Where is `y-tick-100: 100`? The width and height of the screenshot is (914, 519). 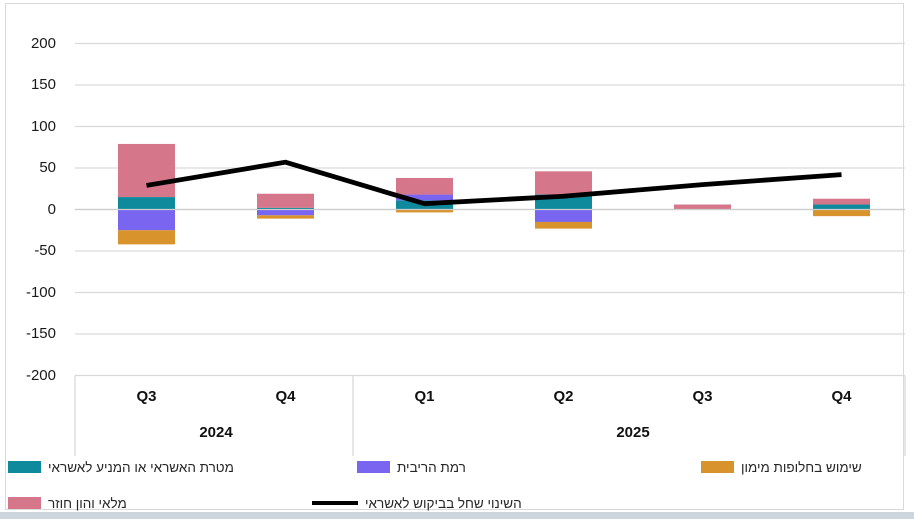
y-tick-100: 100 is located at coordinates (43, 126).